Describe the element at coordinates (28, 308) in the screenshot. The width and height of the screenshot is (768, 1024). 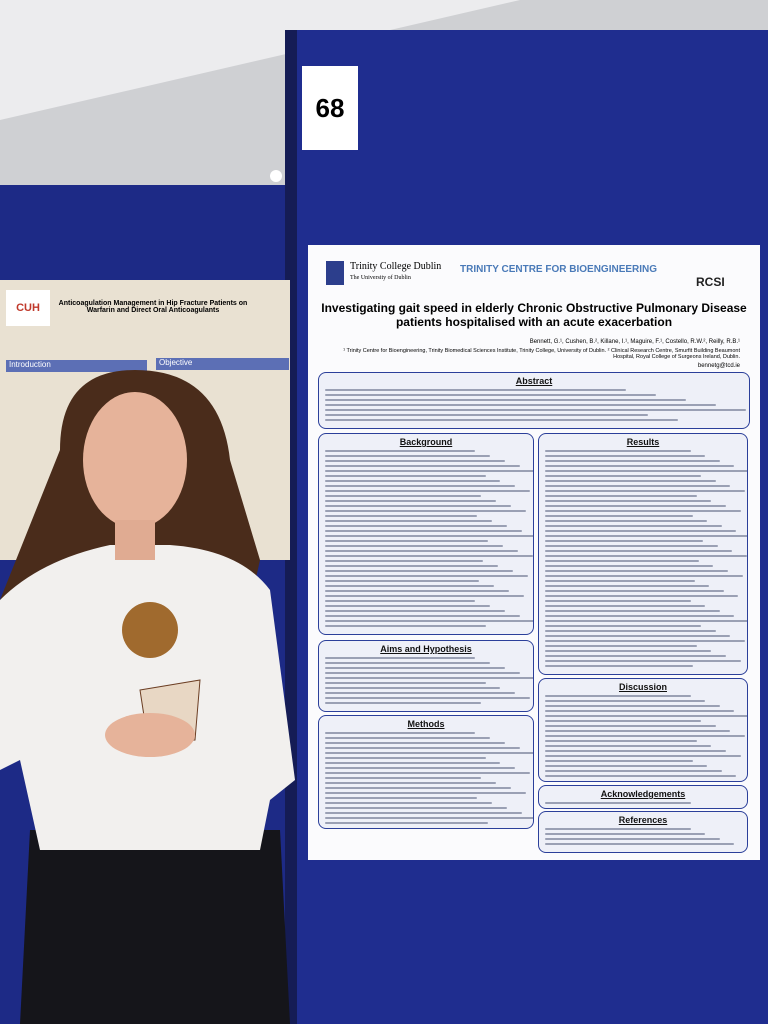
I see `logo: CUH` at that location.